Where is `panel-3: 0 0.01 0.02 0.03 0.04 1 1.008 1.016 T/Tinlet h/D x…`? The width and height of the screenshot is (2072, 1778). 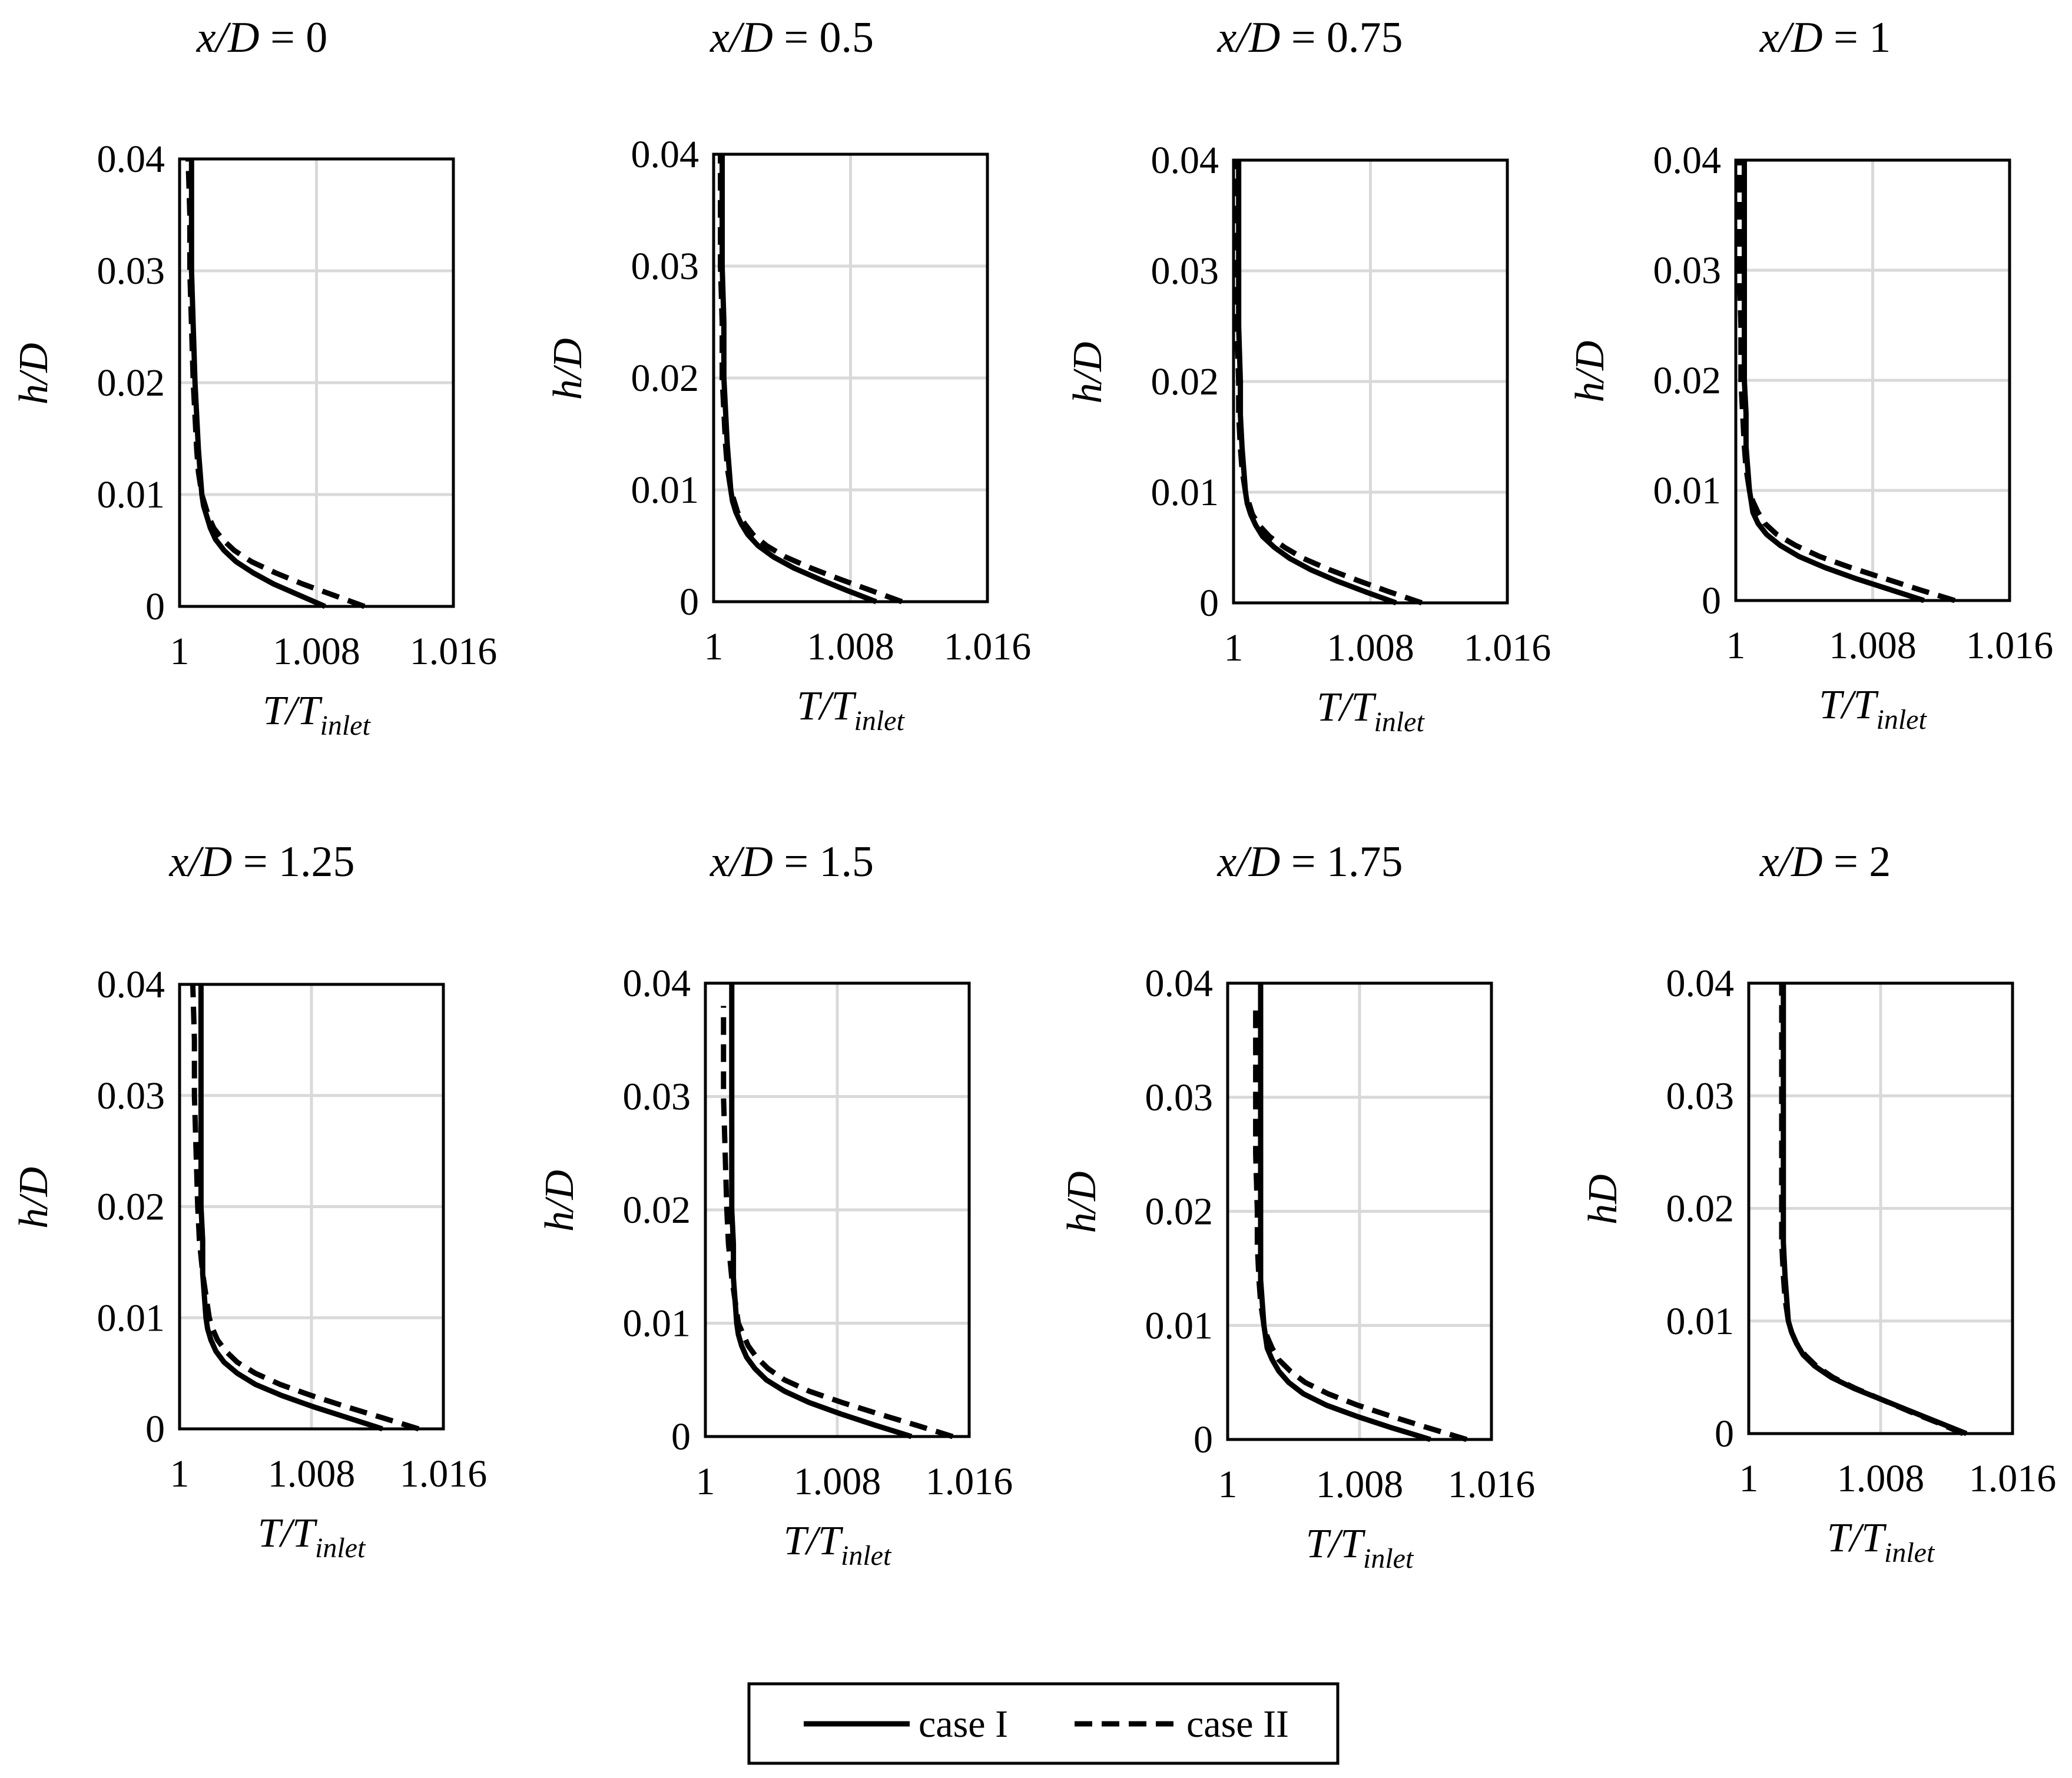
panel-3: 0 0.01 0.02 0.03 0.04 1 1.008 1.016 T/Tinlet h/D x… is located at coordinates (1308, 376).